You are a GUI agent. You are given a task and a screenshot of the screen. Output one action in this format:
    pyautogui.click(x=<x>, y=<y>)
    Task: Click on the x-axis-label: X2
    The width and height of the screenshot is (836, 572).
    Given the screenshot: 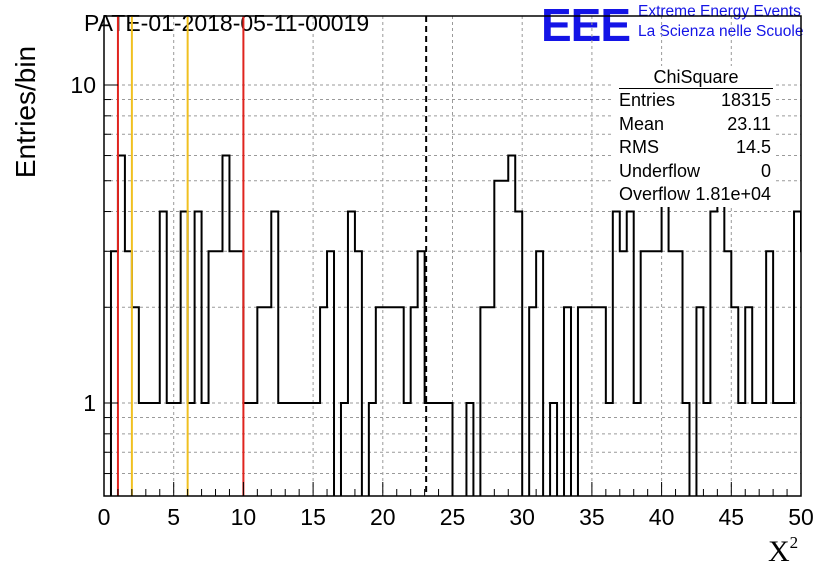 What is the action you would take?
    pyautogui.click(x=783, y=550)
    